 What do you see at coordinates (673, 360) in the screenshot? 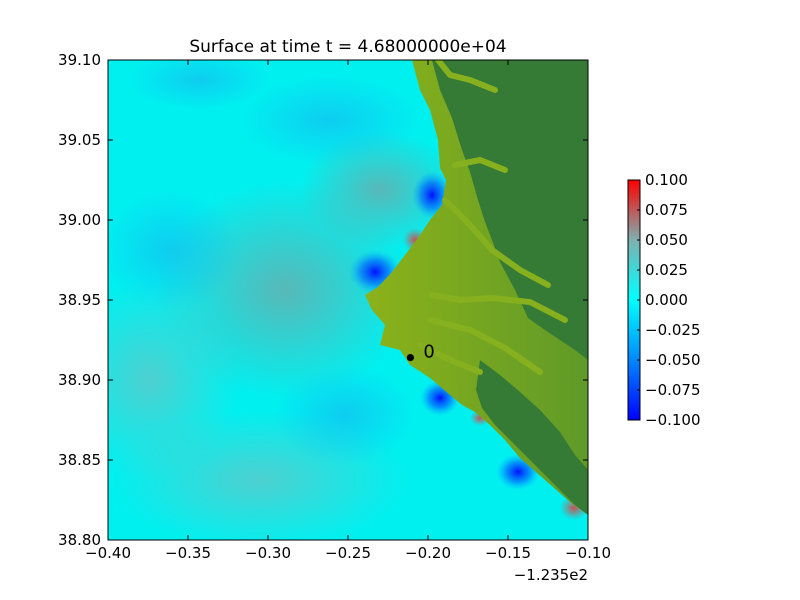
I see `colorbar-tick-label: −0.050` at bounding box center [673, 360].